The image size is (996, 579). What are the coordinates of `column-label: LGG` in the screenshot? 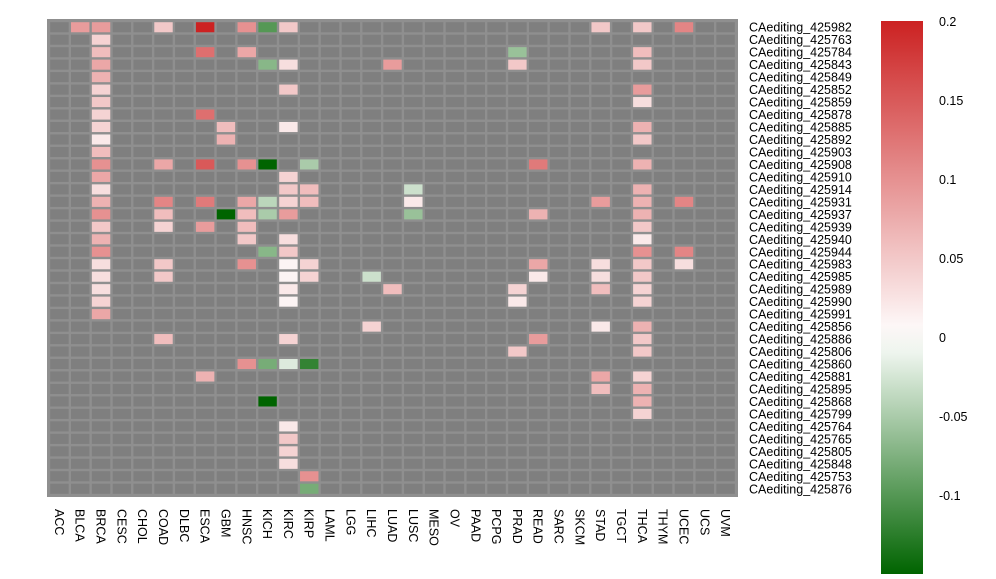 It's located at (350, 522).